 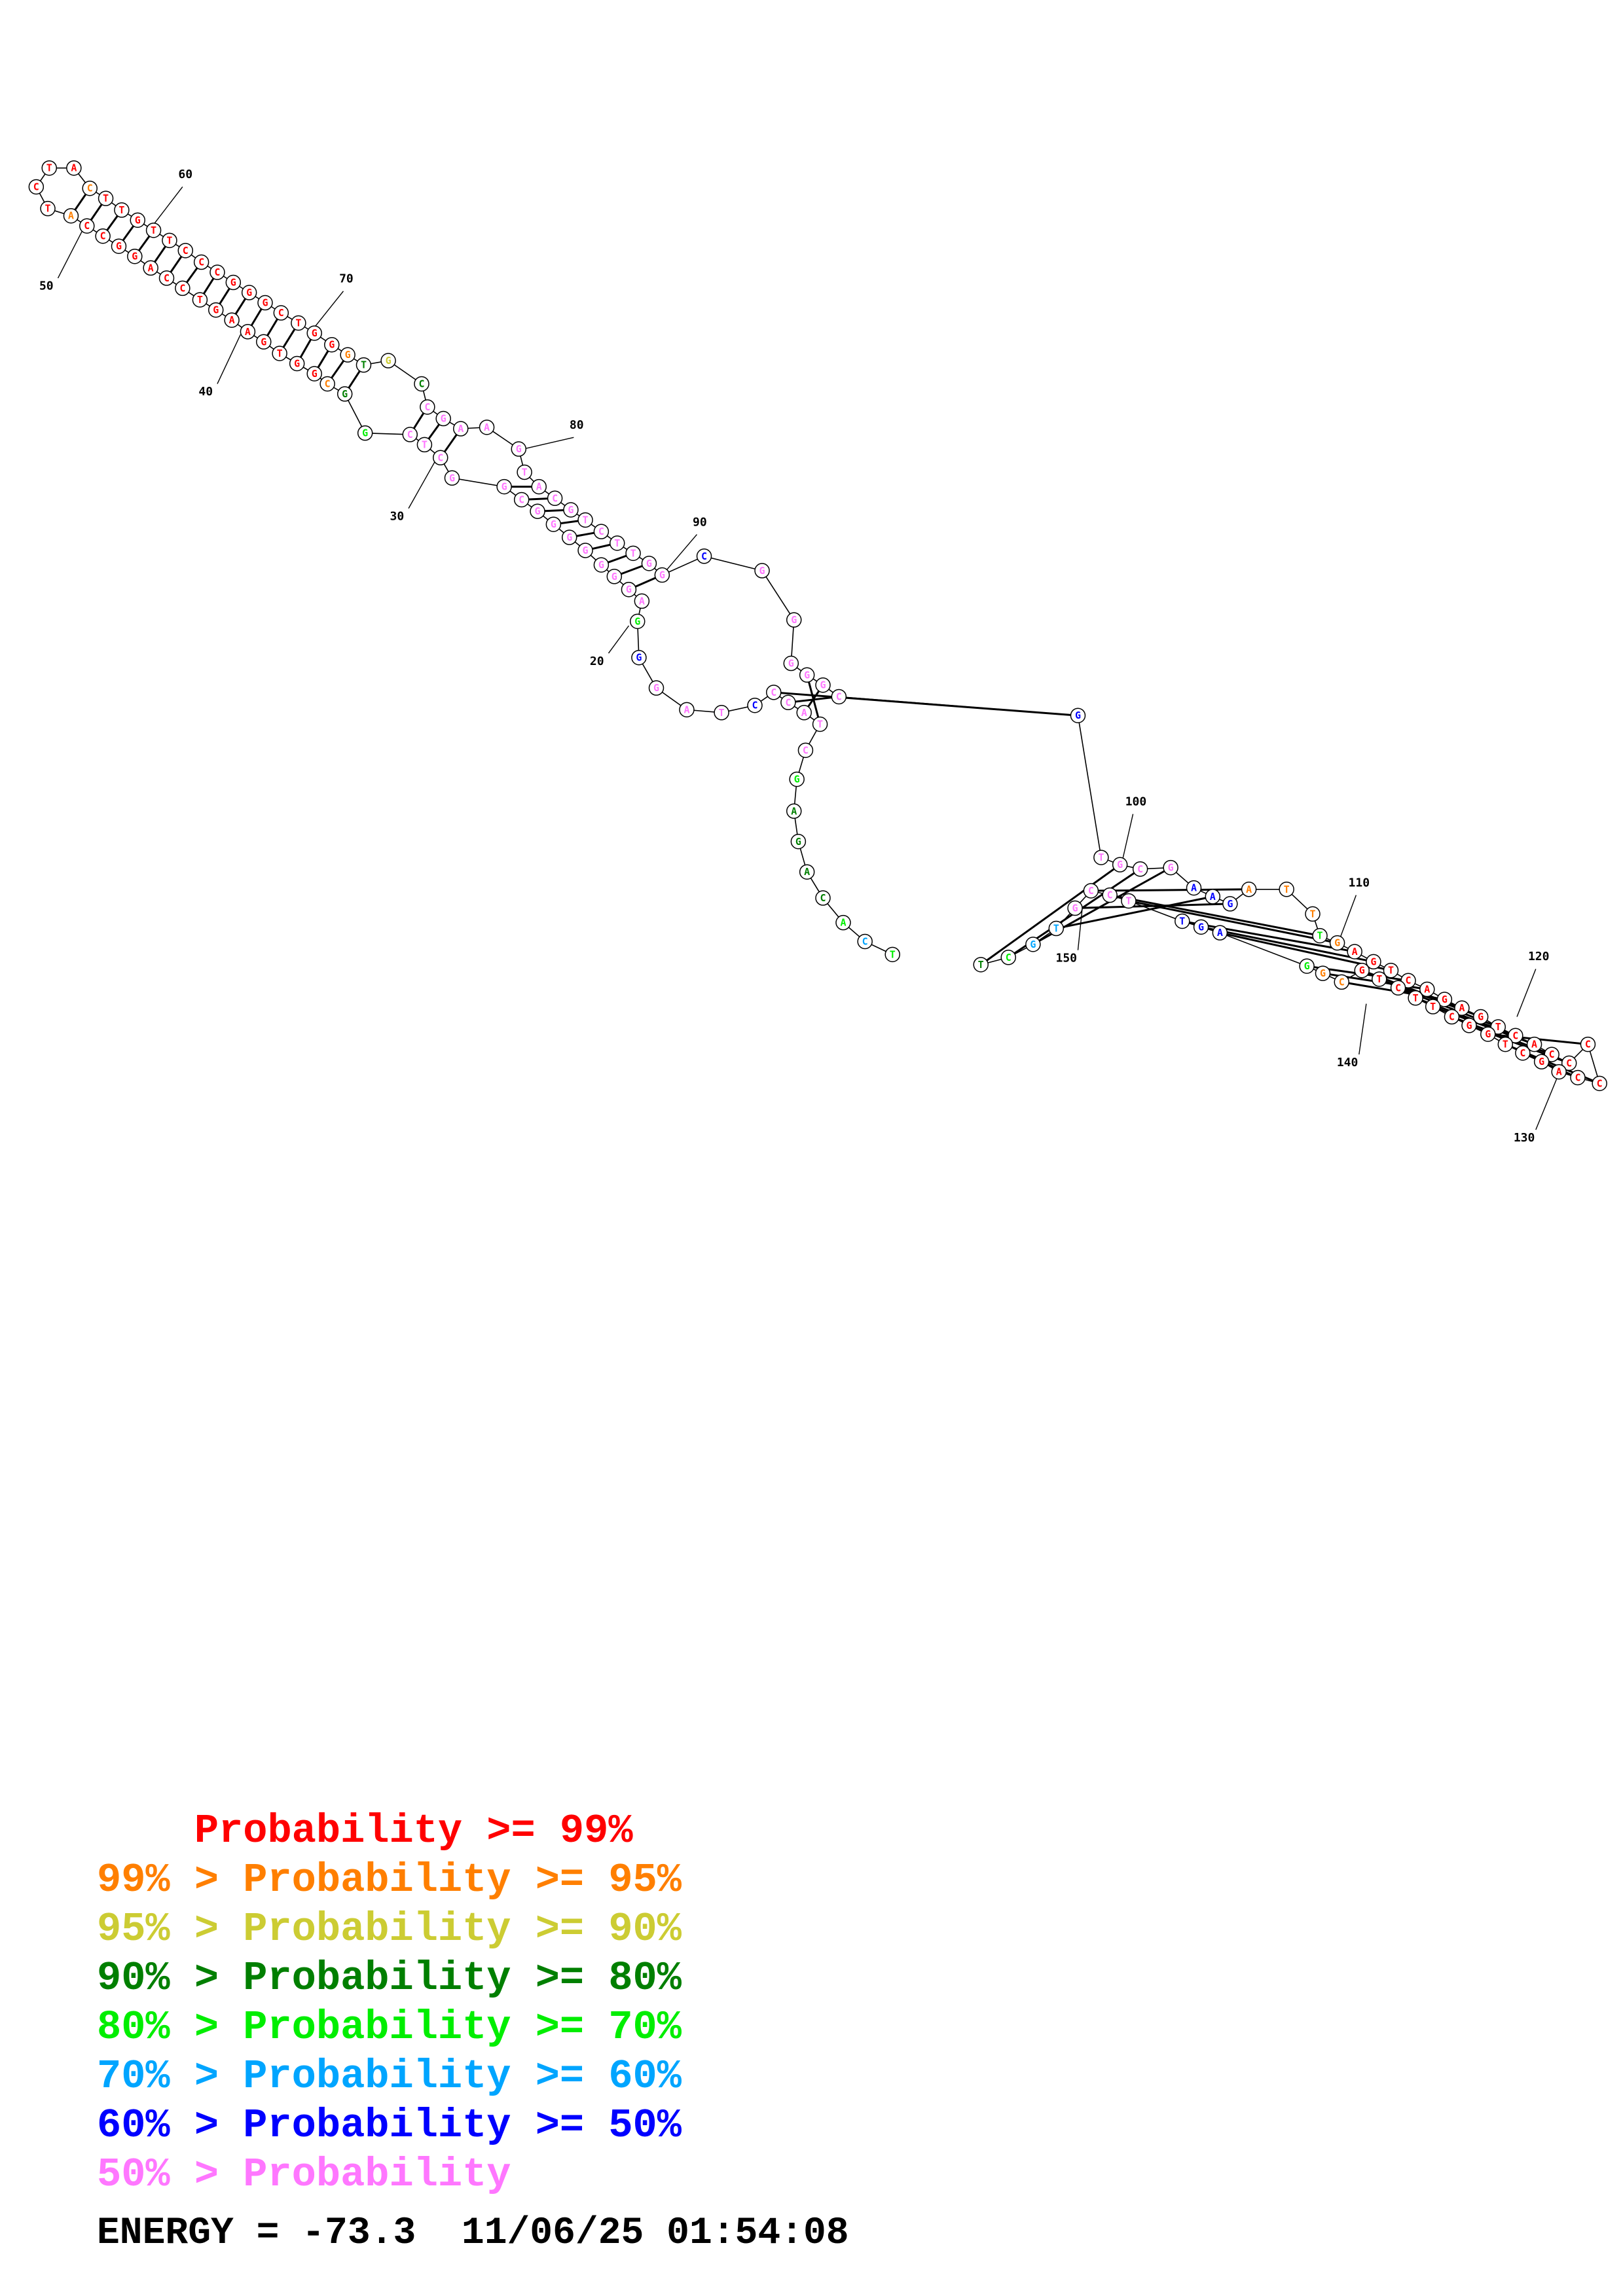 I want to click on legend-text: Probability >= 50%, so click(x=462, y=2125).